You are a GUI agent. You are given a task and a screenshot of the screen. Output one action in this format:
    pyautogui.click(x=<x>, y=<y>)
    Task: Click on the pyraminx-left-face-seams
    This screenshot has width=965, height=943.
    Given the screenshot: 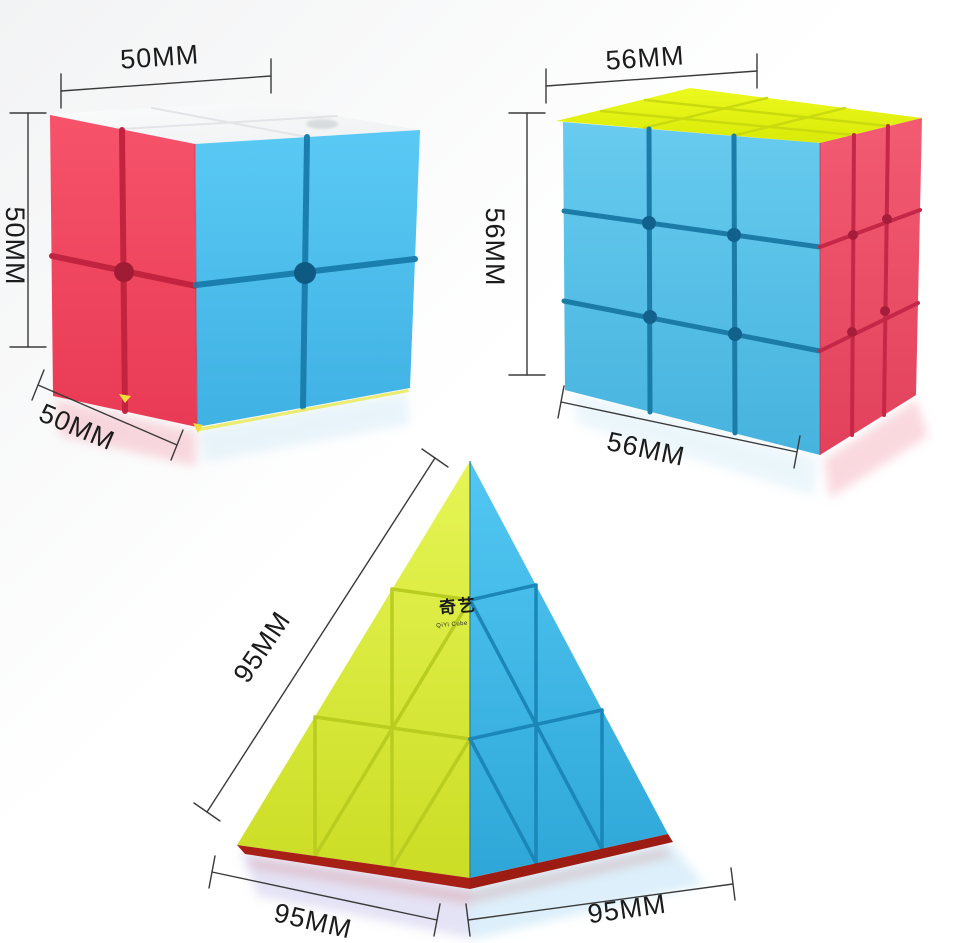 What is the action you would take?
    pyautogui.click(x=392, y=728)
    